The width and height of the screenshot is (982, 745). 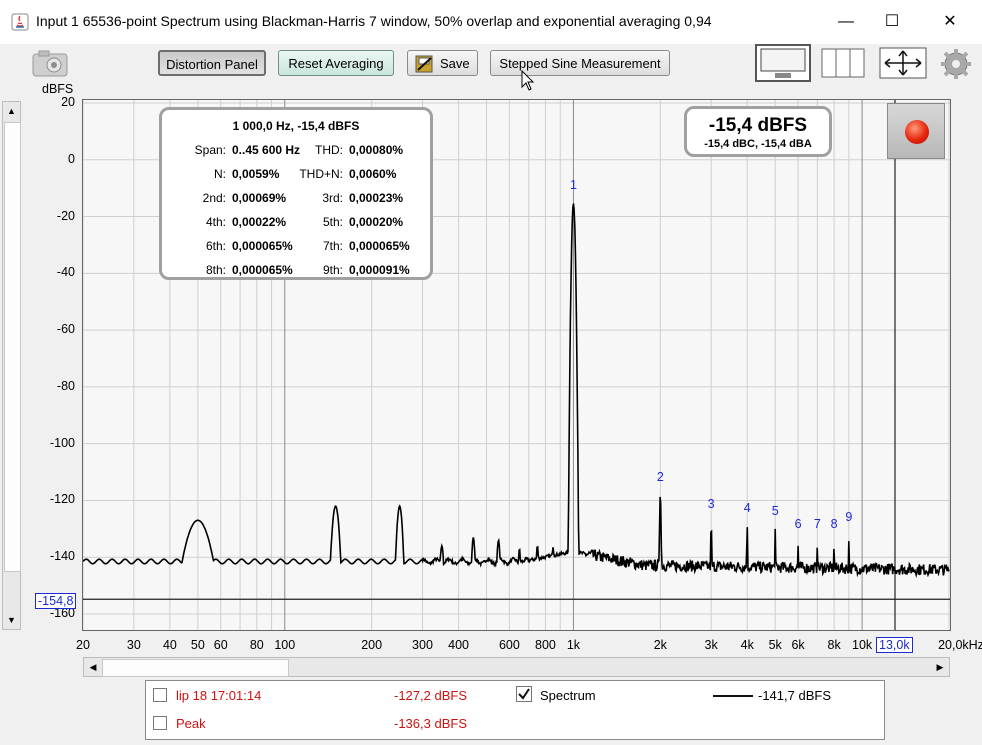 I want to click on x-tick-label: 6k, so click(x=798, y=645).